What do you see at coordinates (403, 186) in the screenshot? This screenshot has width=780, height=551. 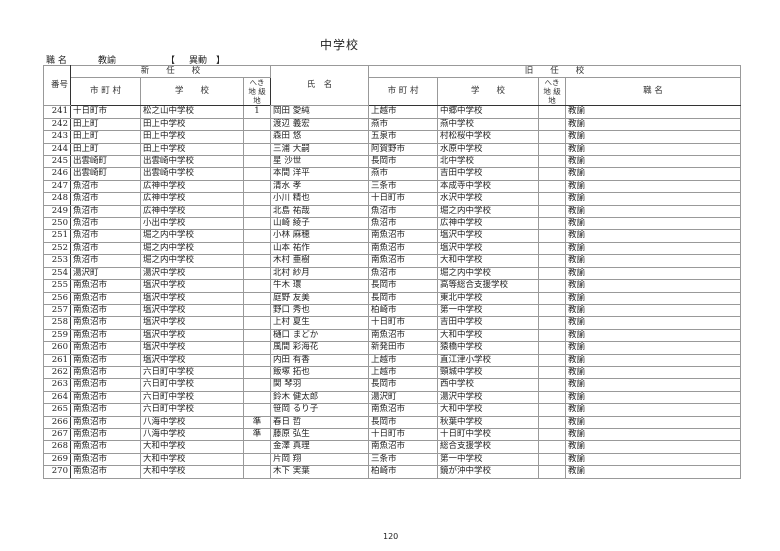 I see `old-municipality-cell: 三条市` at bounding box center [403, 186].